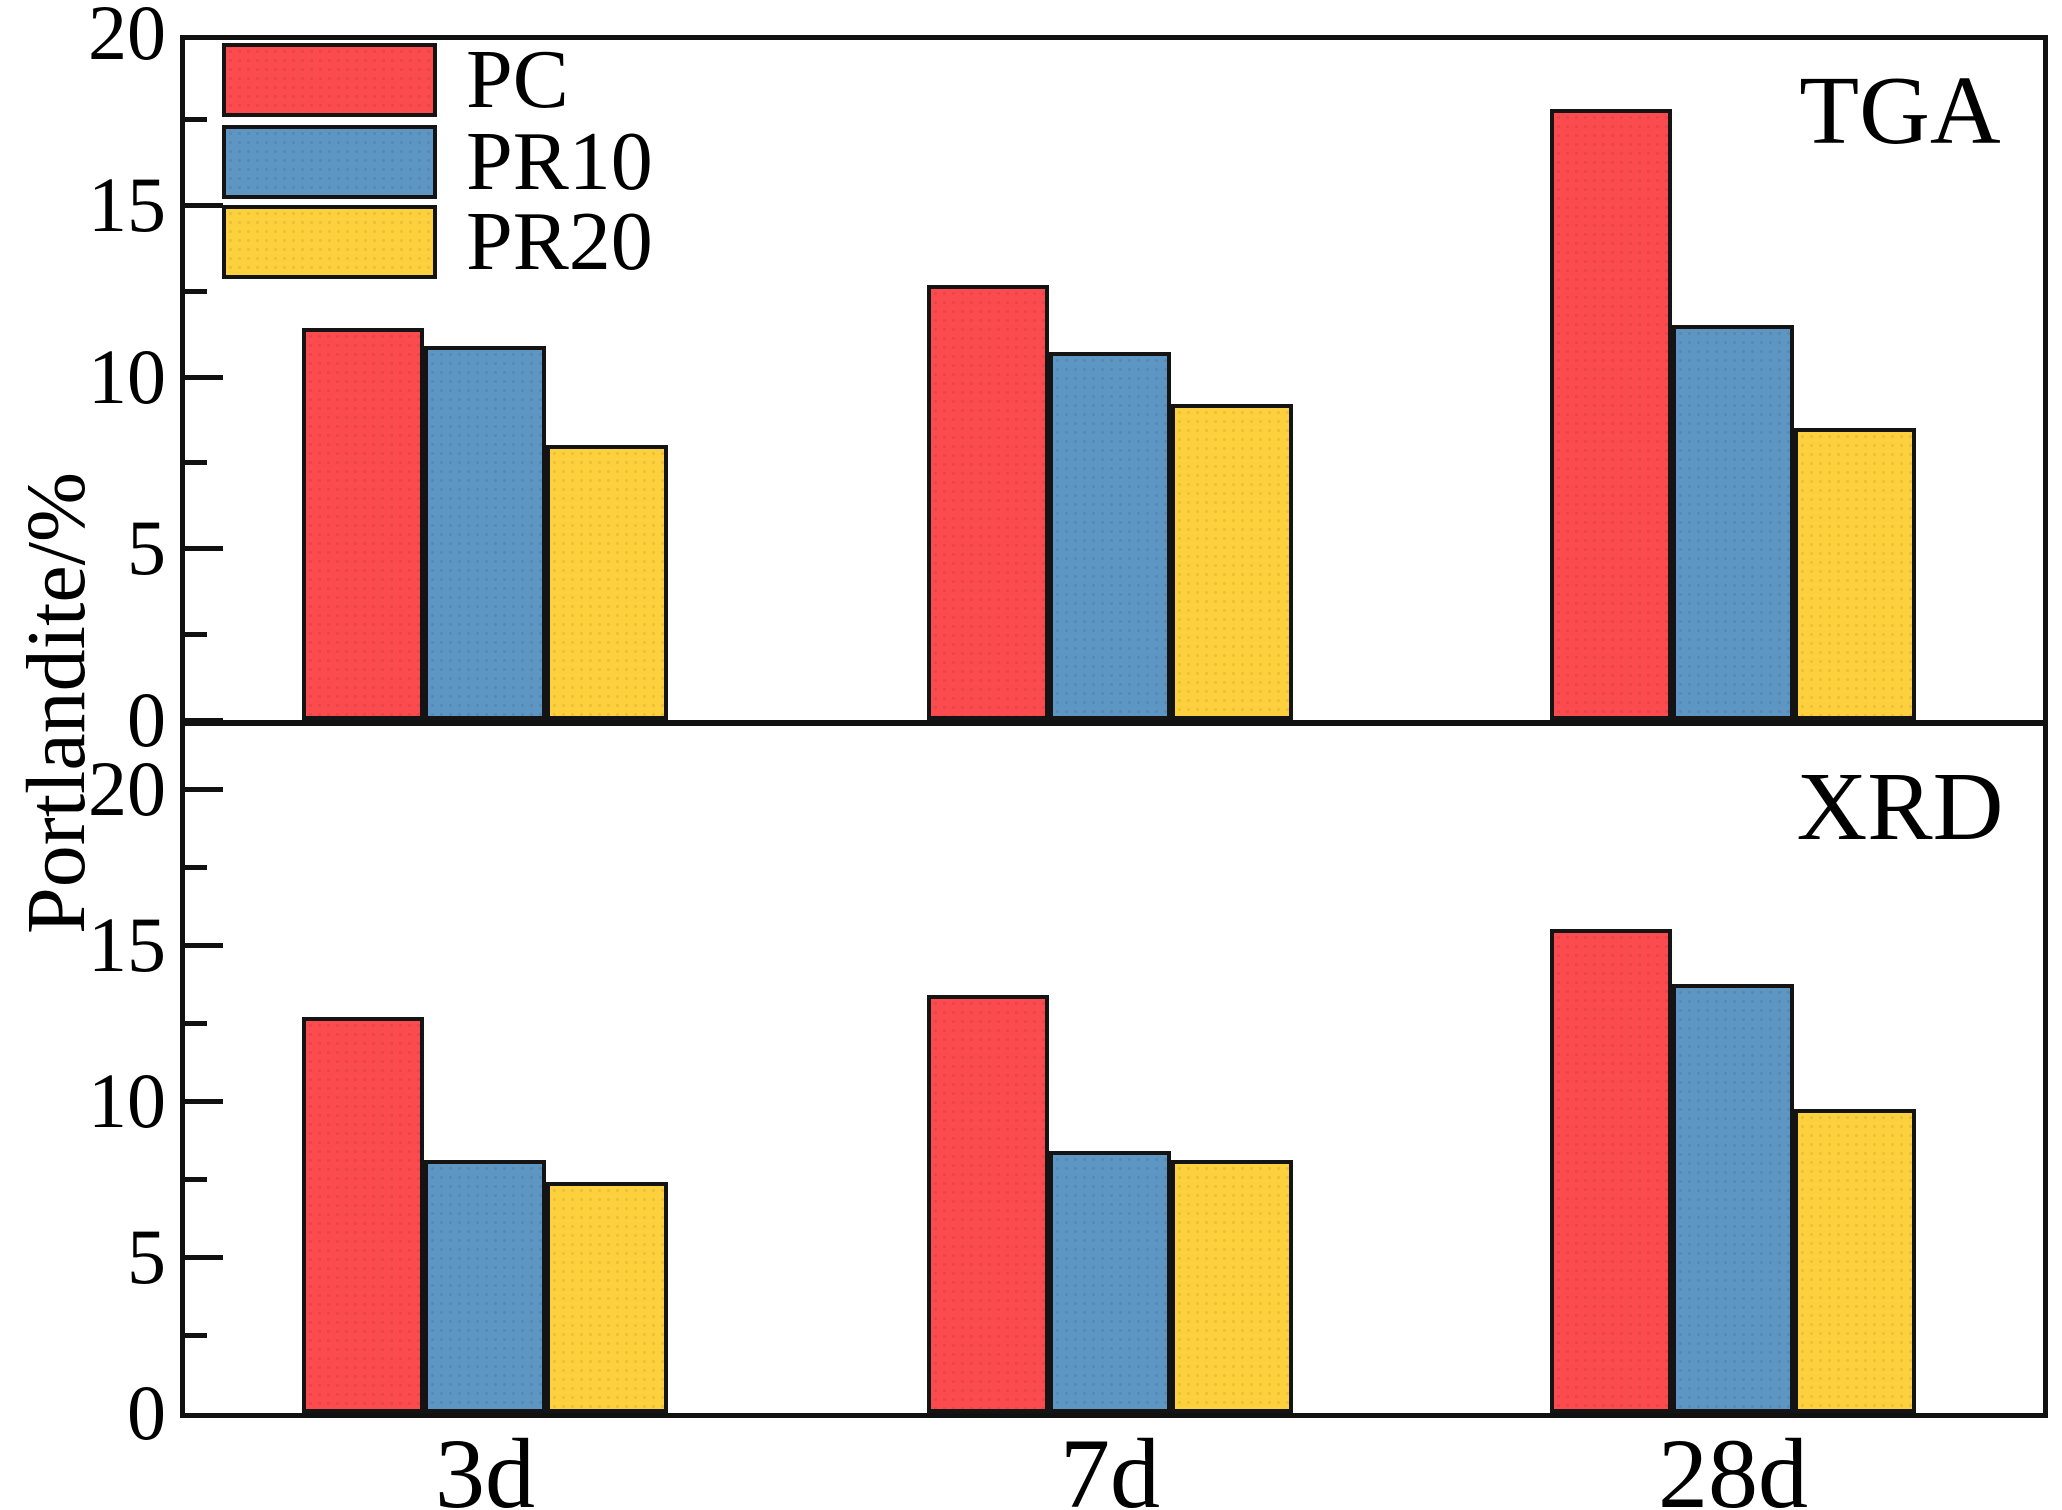  What do you see at coordinates (127, 788) in the screenshot?
I see `xrd-ytick-label-20: 20` at bounding box center [127, 788].